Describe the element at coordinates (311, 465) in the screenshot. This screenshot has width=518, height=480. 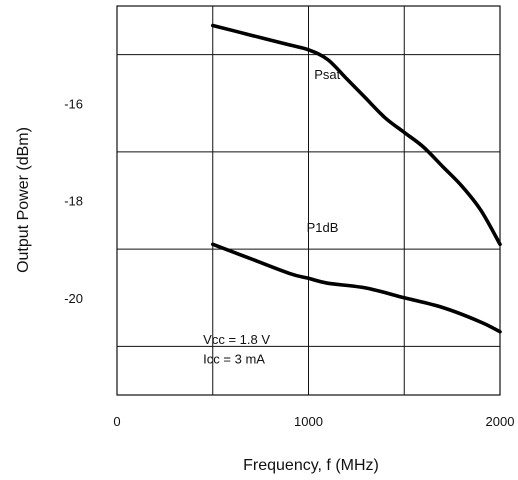
I see `x-axis-title: Frequency, f (MHz)` at that location.